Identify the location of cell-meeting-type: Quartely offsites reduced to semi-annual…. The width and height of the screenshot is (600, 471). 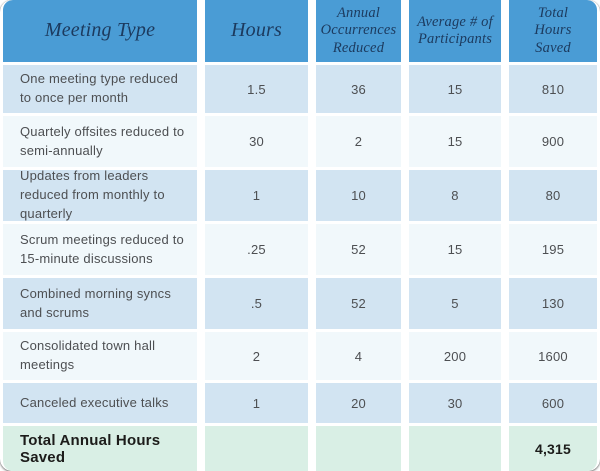
(100, 141).